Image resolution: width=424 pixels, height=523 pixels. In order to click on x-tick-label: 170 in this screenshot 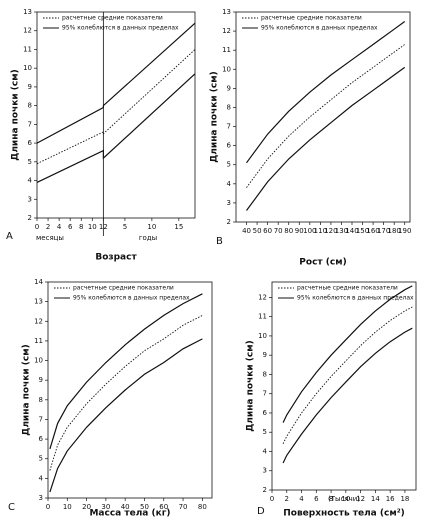, I will do `click(383, 231)`.